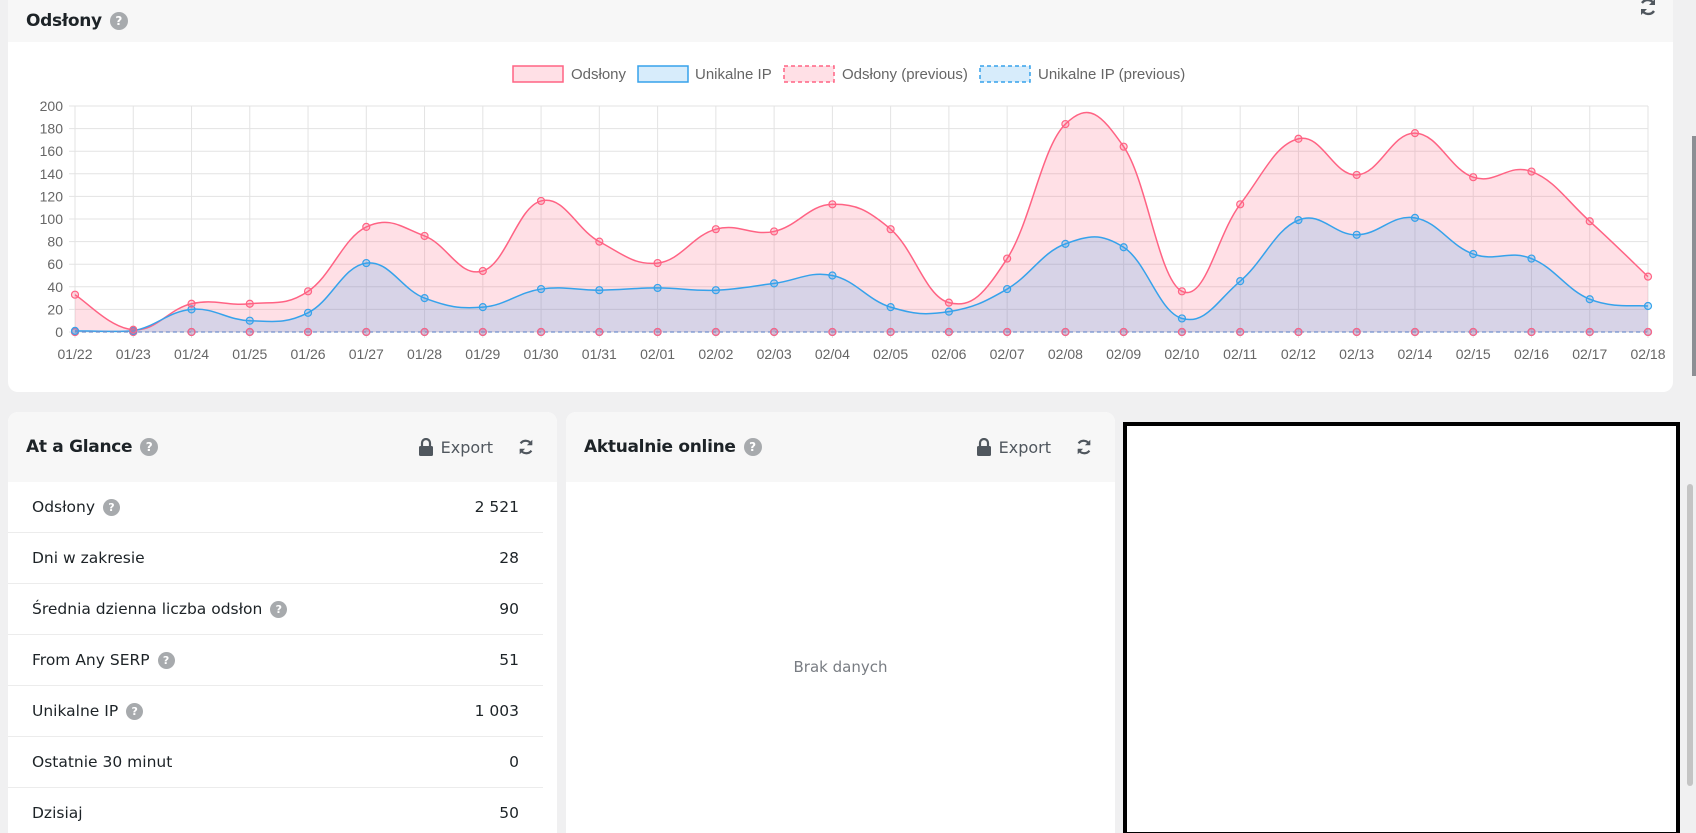 The image size is (1696, 833). Describe the element at coordinates (1111, 74) in the screenshot. I see `legend-label: Unikalne IP (previous)` at that location.